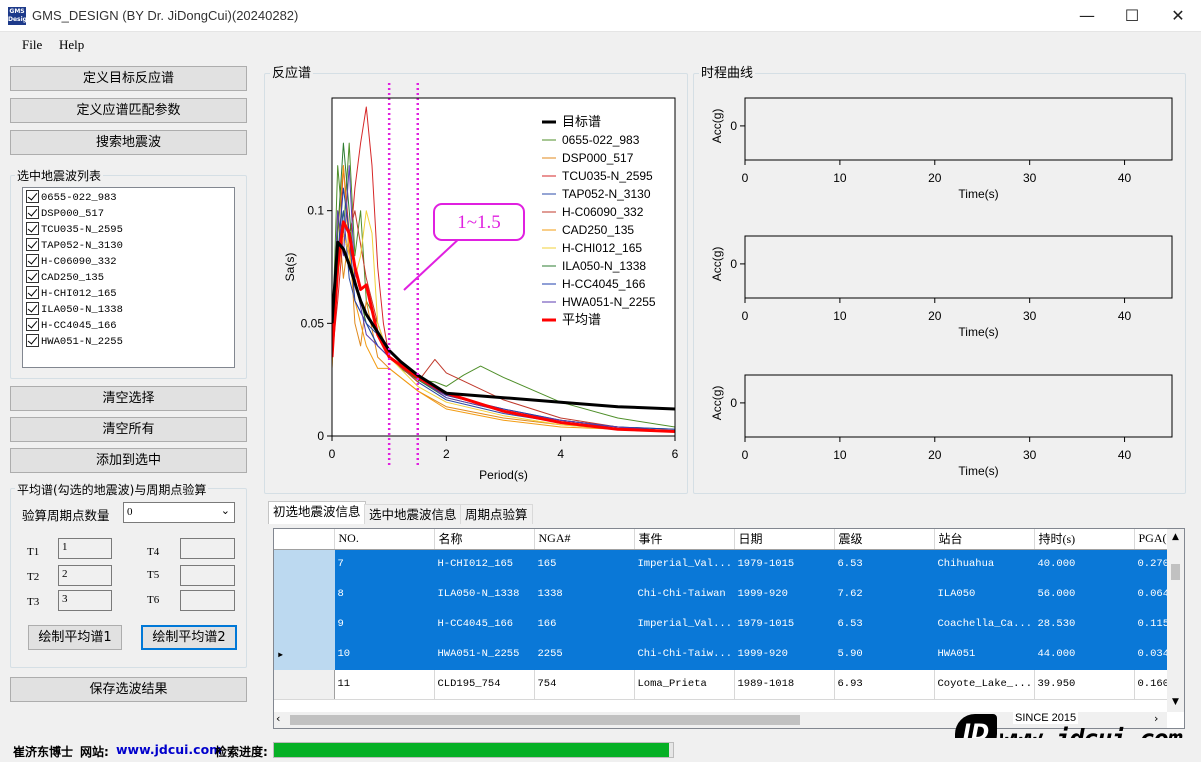 This screenshot has width=1201, height=762. What do you see at coordinates (75, 637) in the screenshot?
I see `plot-average-1-button: 绘制平均谱1` at bounding box center [75, 637].